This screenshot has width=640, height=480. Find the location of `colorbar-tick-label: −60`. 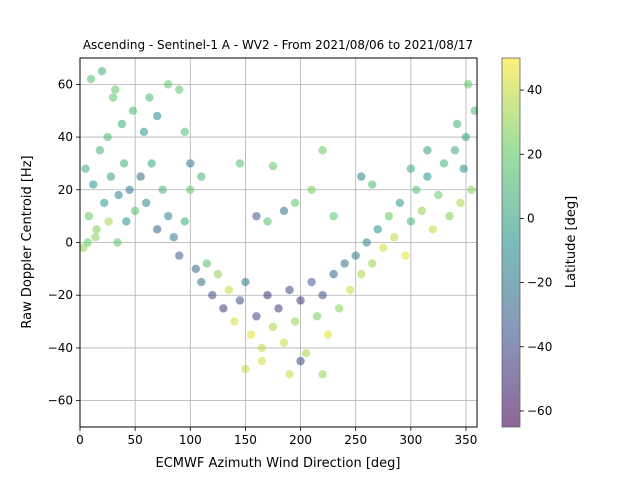

colorbar-tick-label: −60 is located at coordinates (539, 411).